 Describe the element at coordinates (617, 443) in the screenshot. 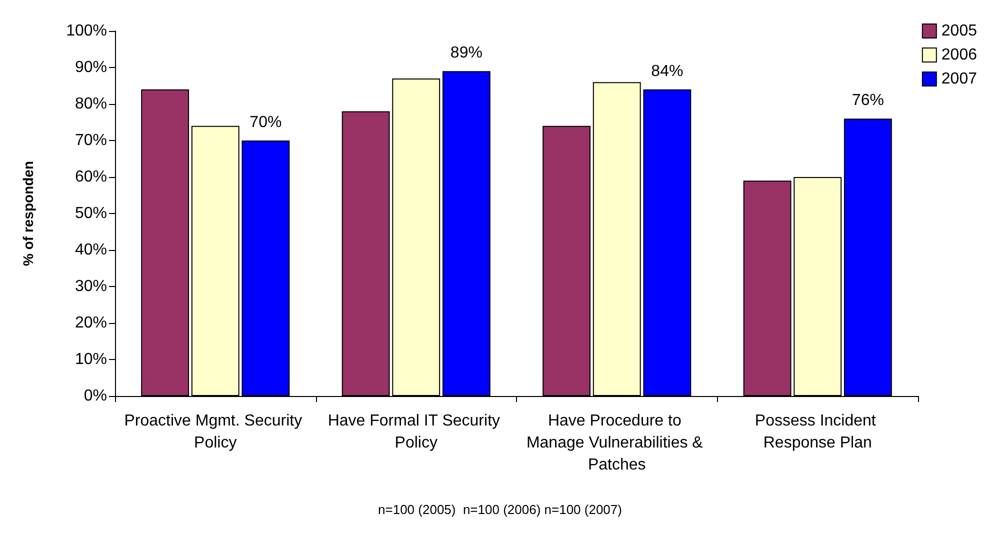

I see `x-tick-label: Have Procedure to Manage Vulnerabilities & Patches` at that location.